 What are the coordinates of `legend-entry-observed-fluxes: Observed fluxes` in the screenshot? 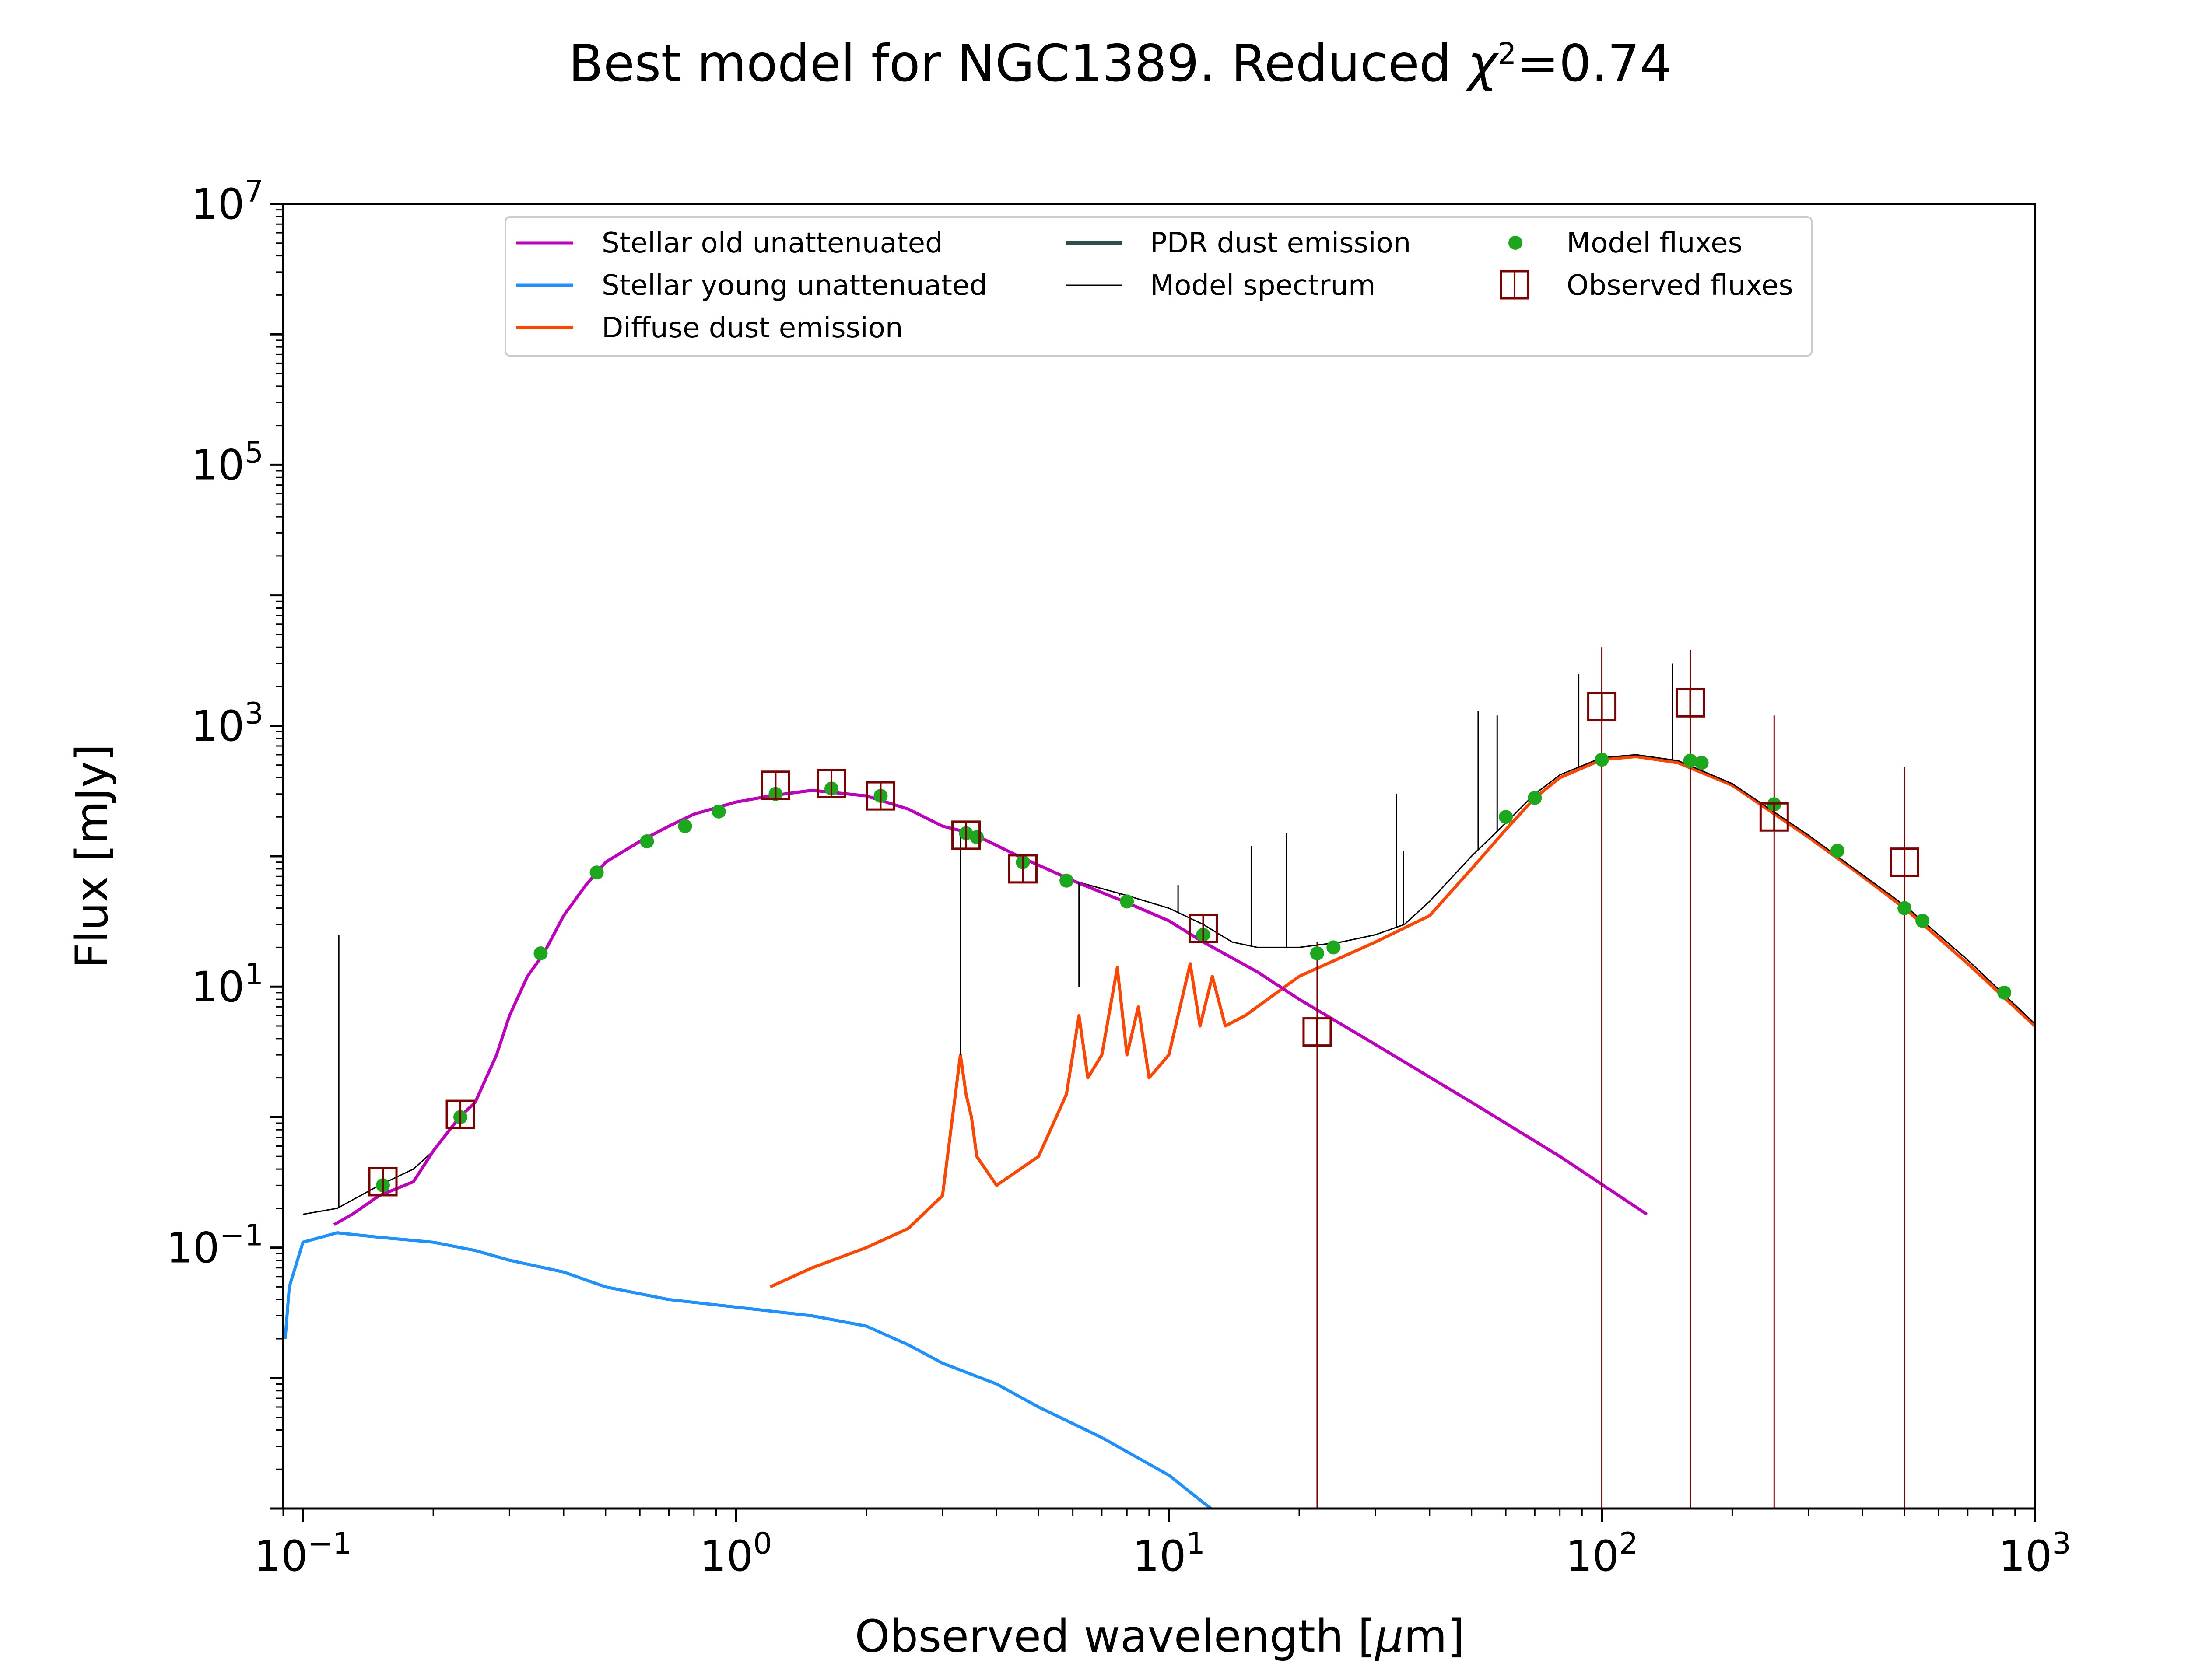 It's located at (1646, 286).